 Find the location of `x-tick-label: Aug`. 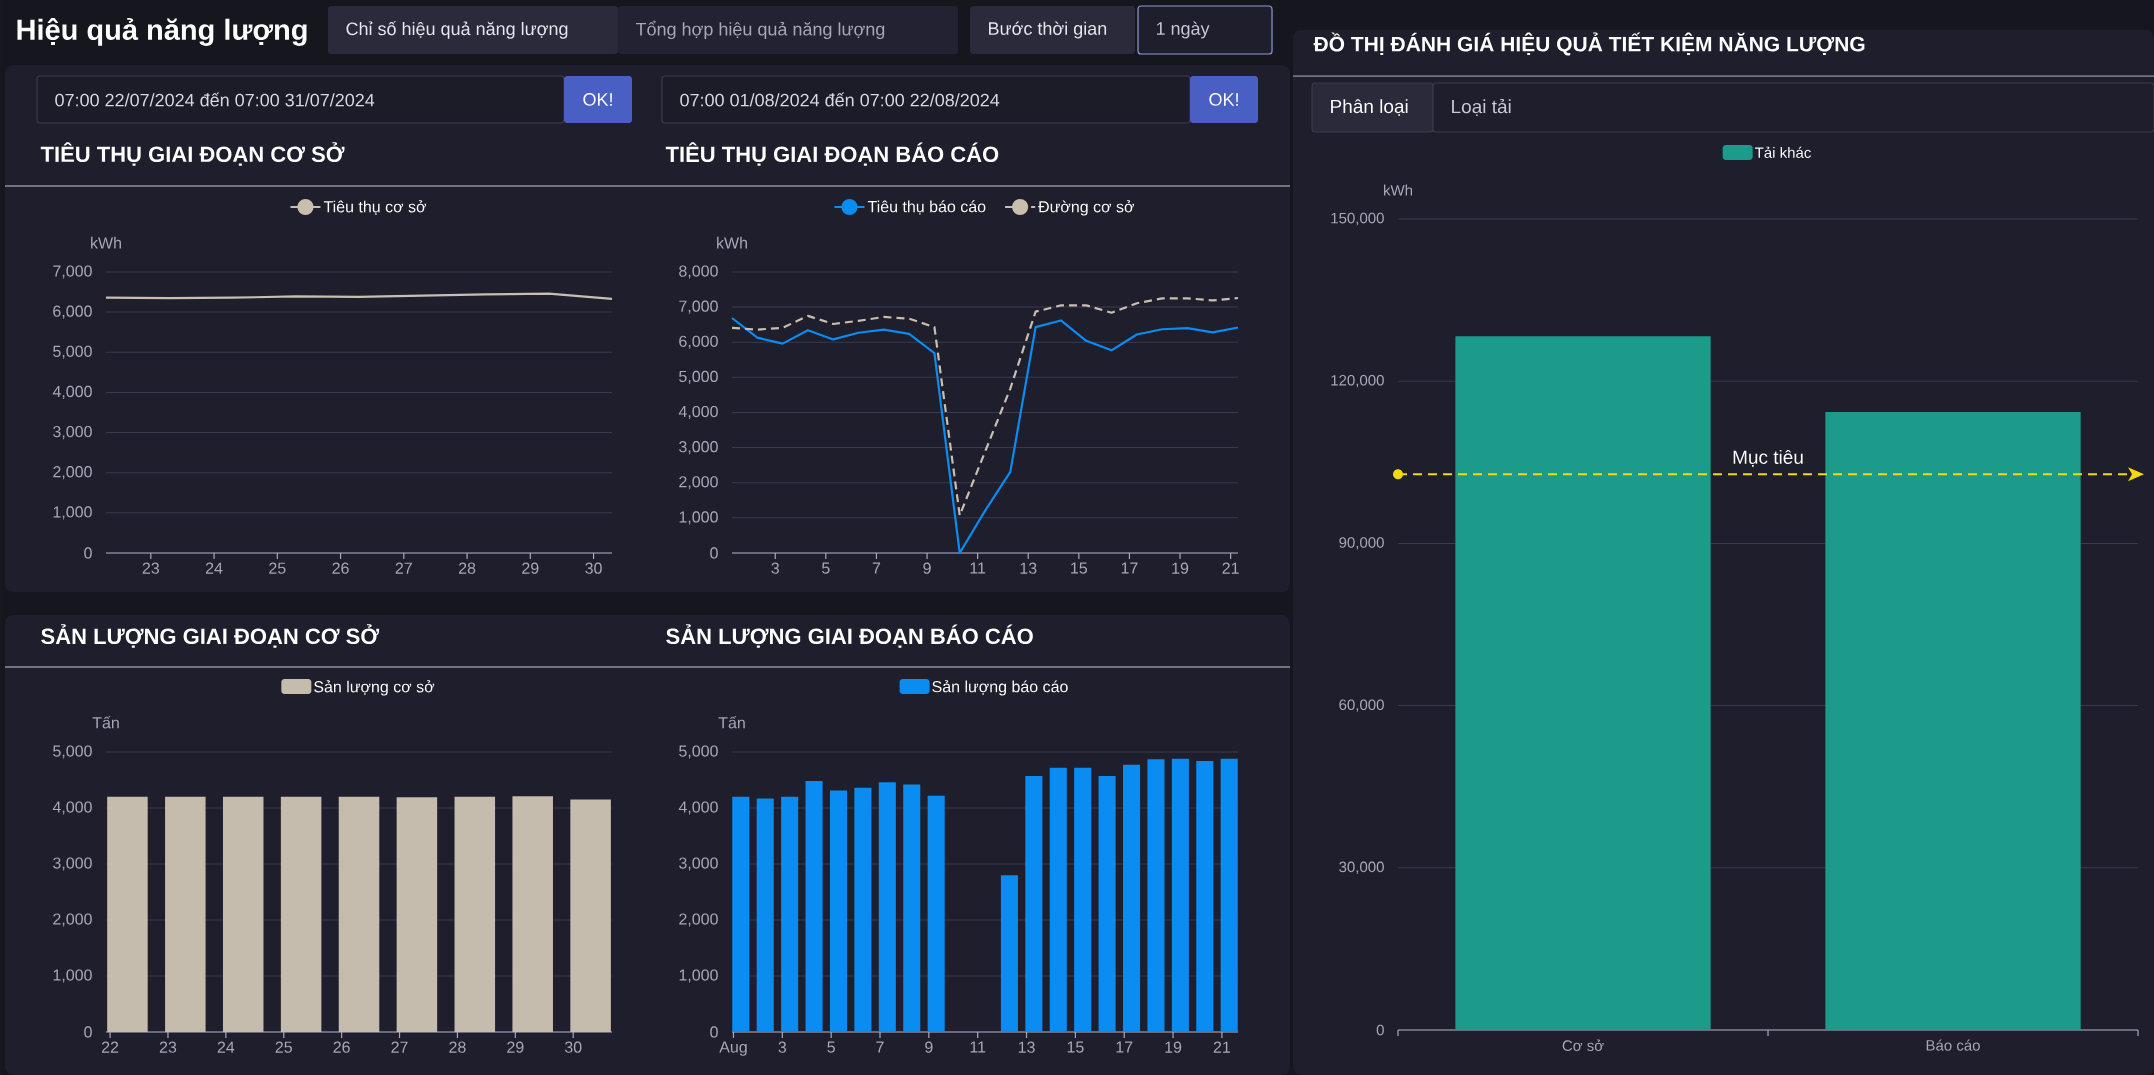

x-tick-label: Aug is located at coordinates (733, 1048).